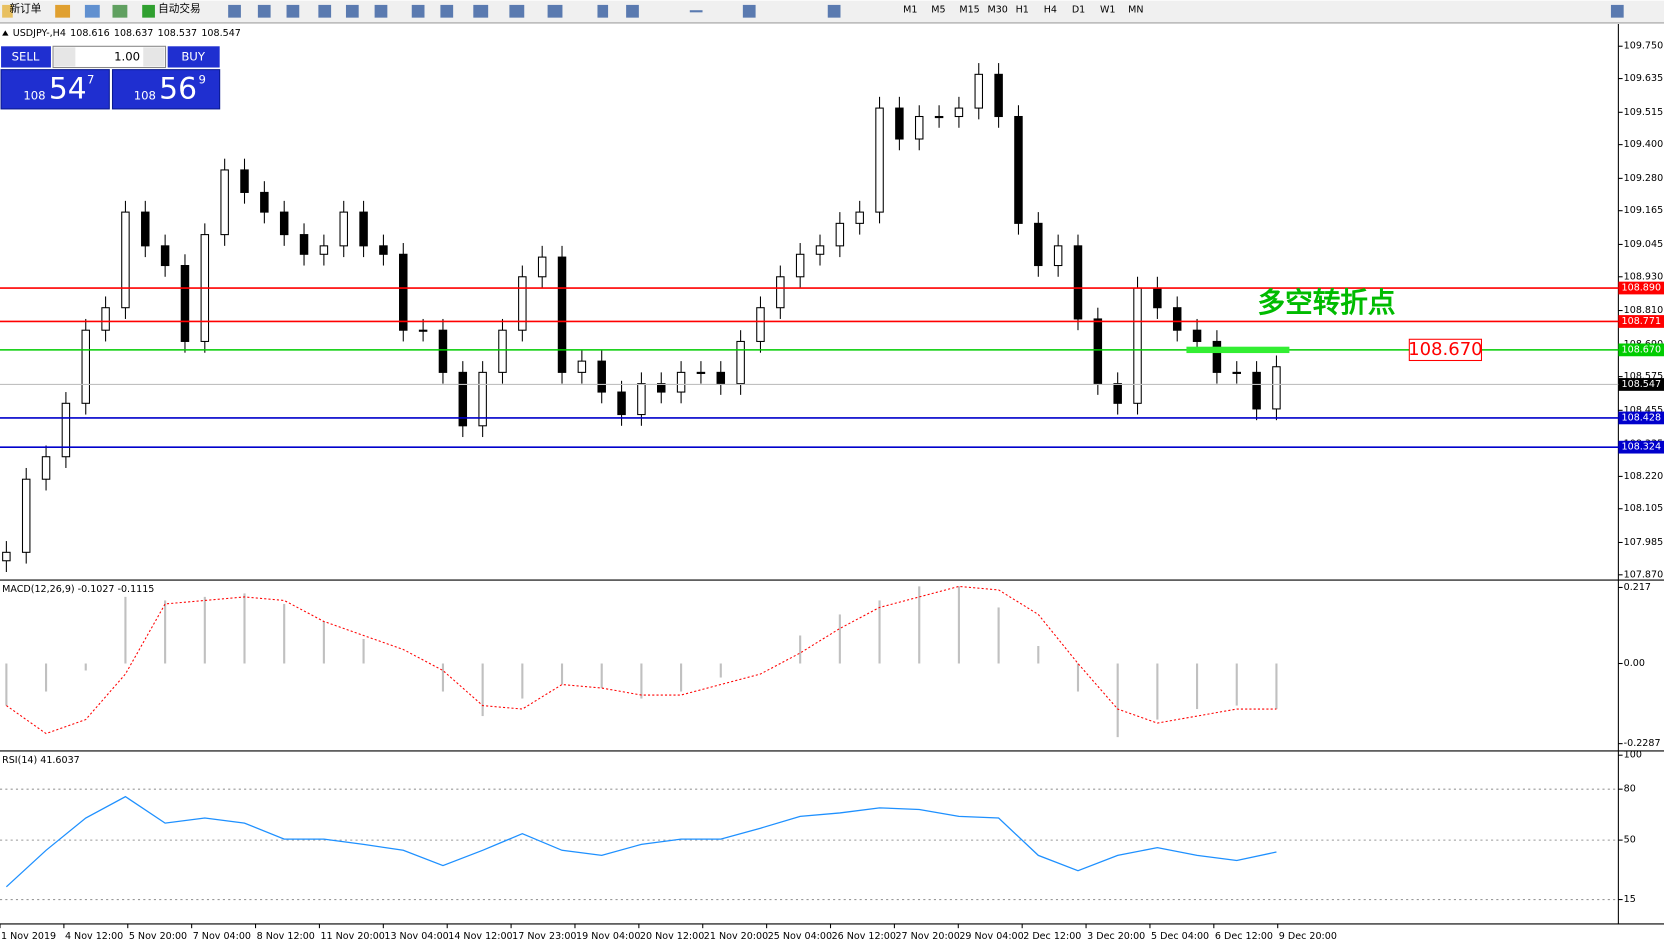 The image size is (1664, 949). Describe the element at coordinates (969, 10) in the screenshot. I see `timeframe: M15` at that location.